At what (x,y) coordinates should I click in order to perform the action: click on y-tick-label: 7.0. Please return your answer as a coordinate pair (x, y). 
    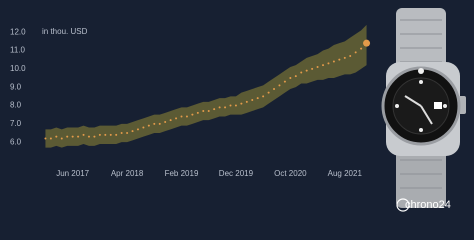
    Looking at the image, I should click on (16, 123).